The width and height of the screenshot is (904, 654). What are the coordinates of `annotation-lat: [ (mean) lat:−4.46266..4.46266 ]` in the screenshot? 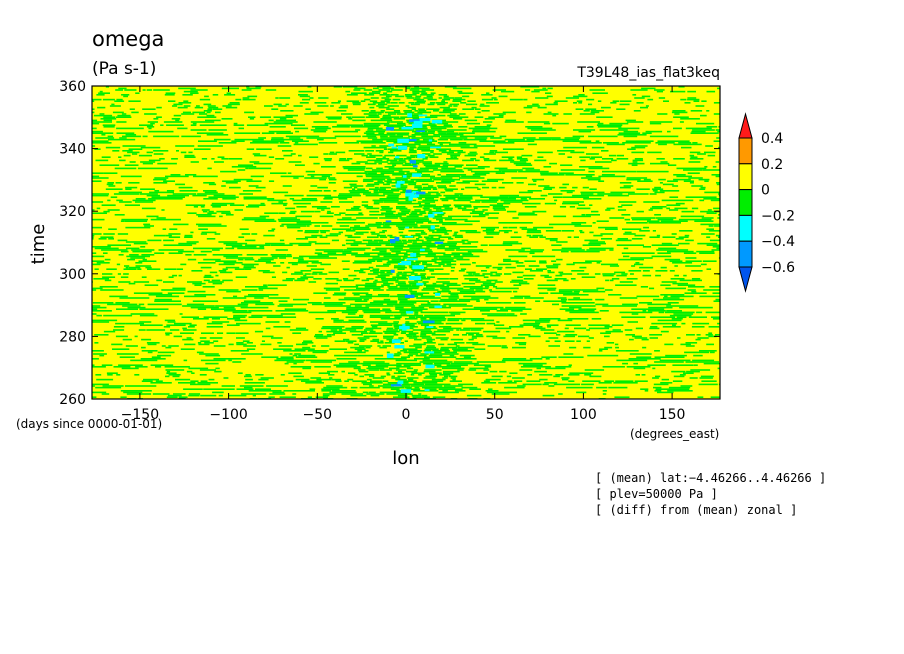 It's located at (710, 478).